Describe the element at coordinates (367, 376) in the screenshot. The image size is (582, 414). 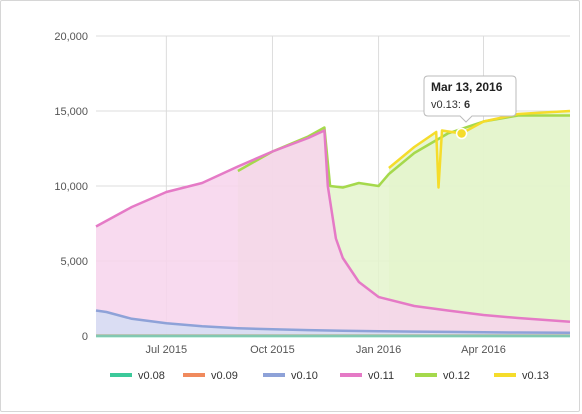
I see `legend-item-v0-11: v0.11` at that location.